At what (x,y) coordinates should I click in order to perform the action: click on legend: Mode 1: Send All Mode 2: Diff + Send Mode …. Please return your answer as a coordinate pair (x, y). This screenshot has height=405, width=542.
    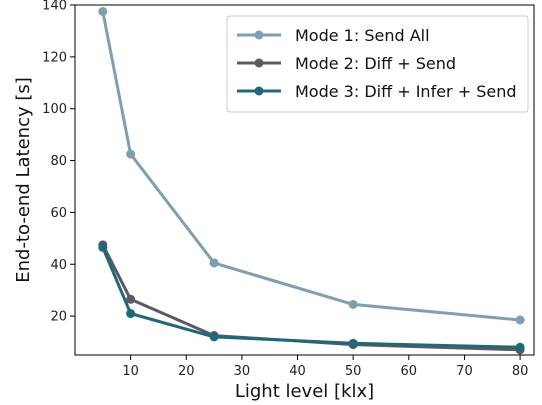
    Looking at the image, I should click on (377, 64).